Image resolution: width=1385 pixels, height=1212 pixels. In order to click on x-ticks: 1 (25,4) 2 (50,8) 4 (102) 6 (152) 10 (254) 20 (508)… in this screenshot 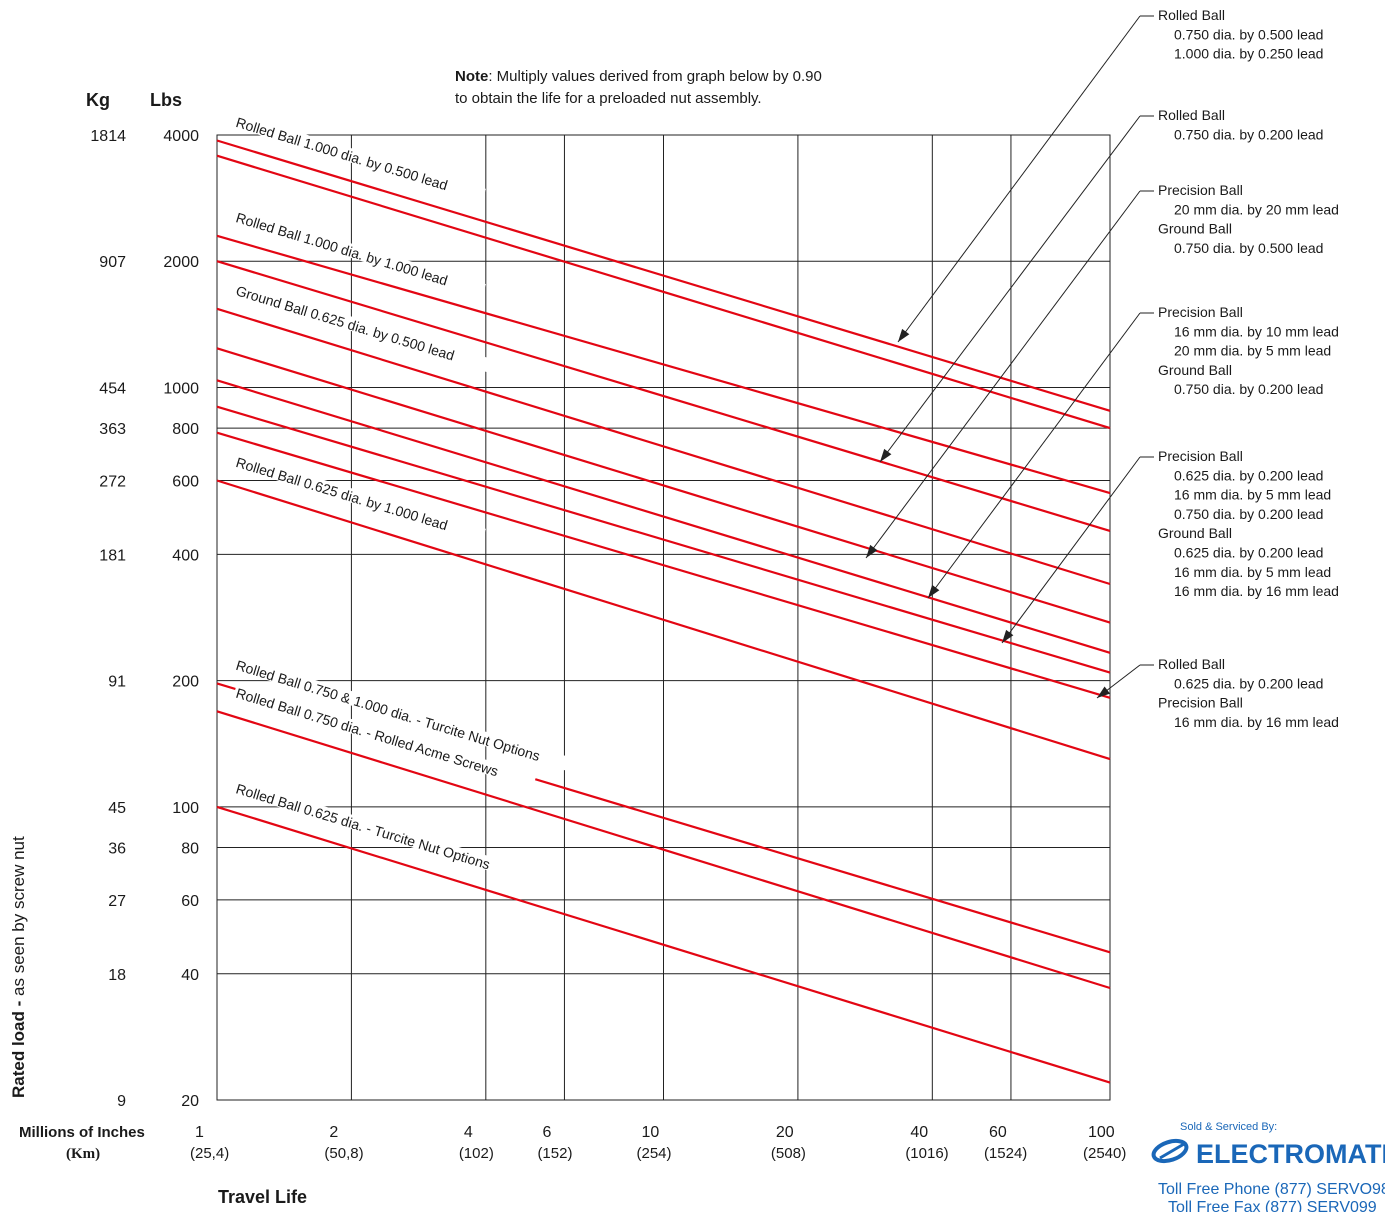, I will do `click(658, 1143)`.